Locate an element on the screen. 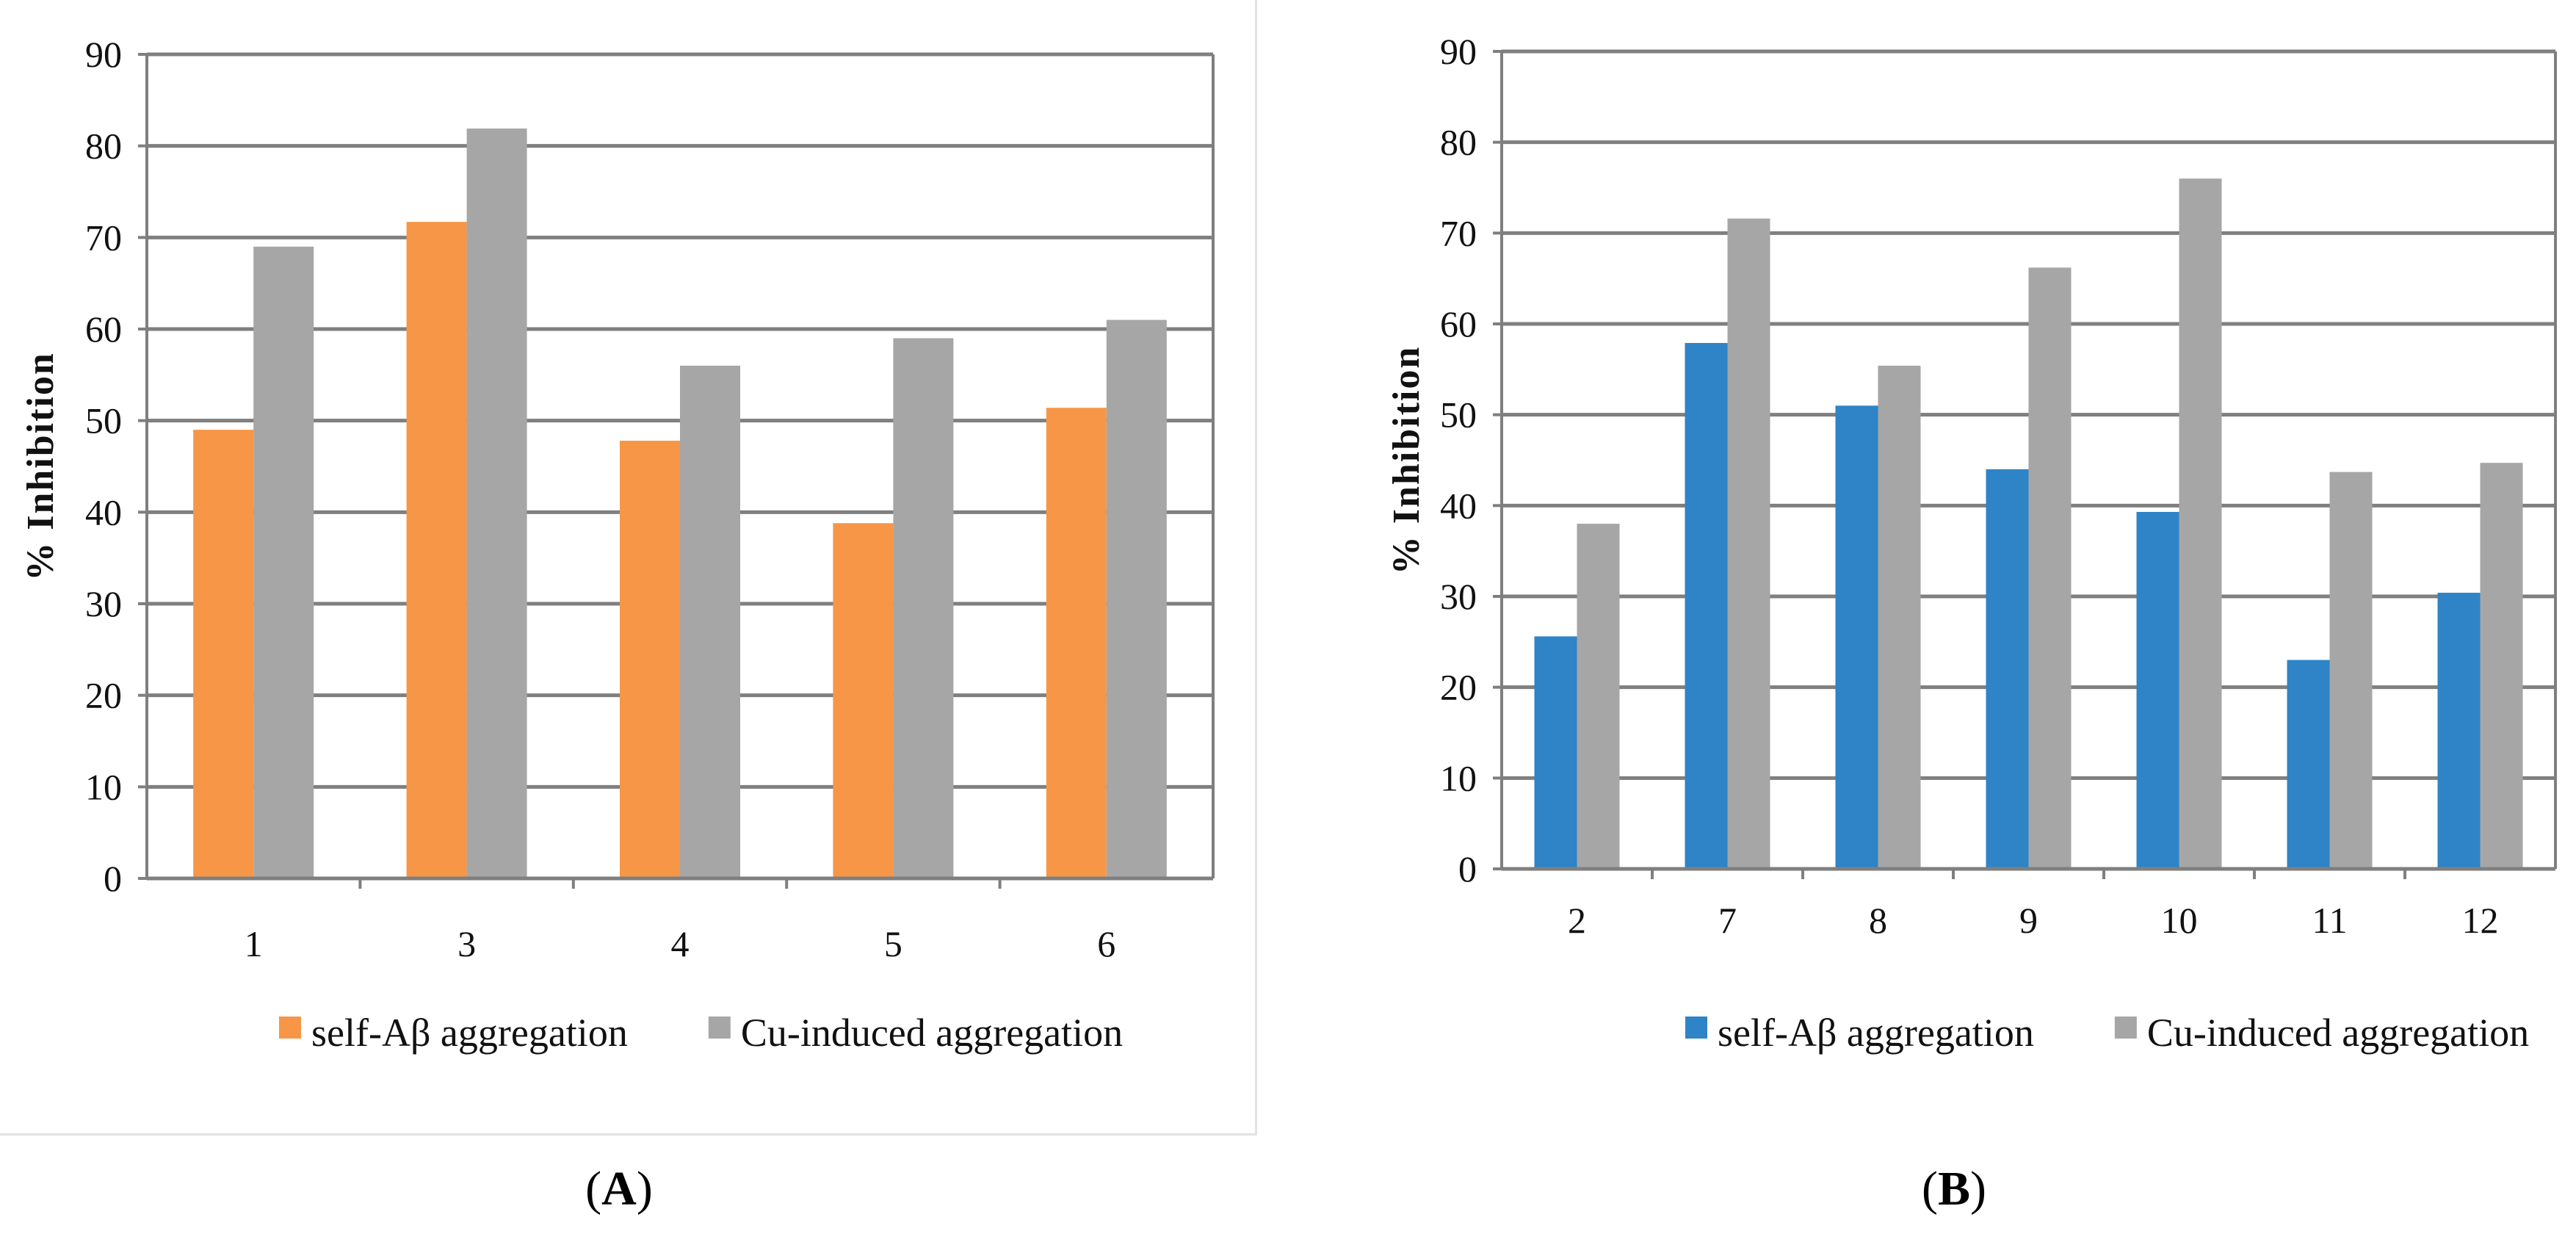  legend-label-b-1: self-Aβ aggregation is located at coordinates (1876, 1033).